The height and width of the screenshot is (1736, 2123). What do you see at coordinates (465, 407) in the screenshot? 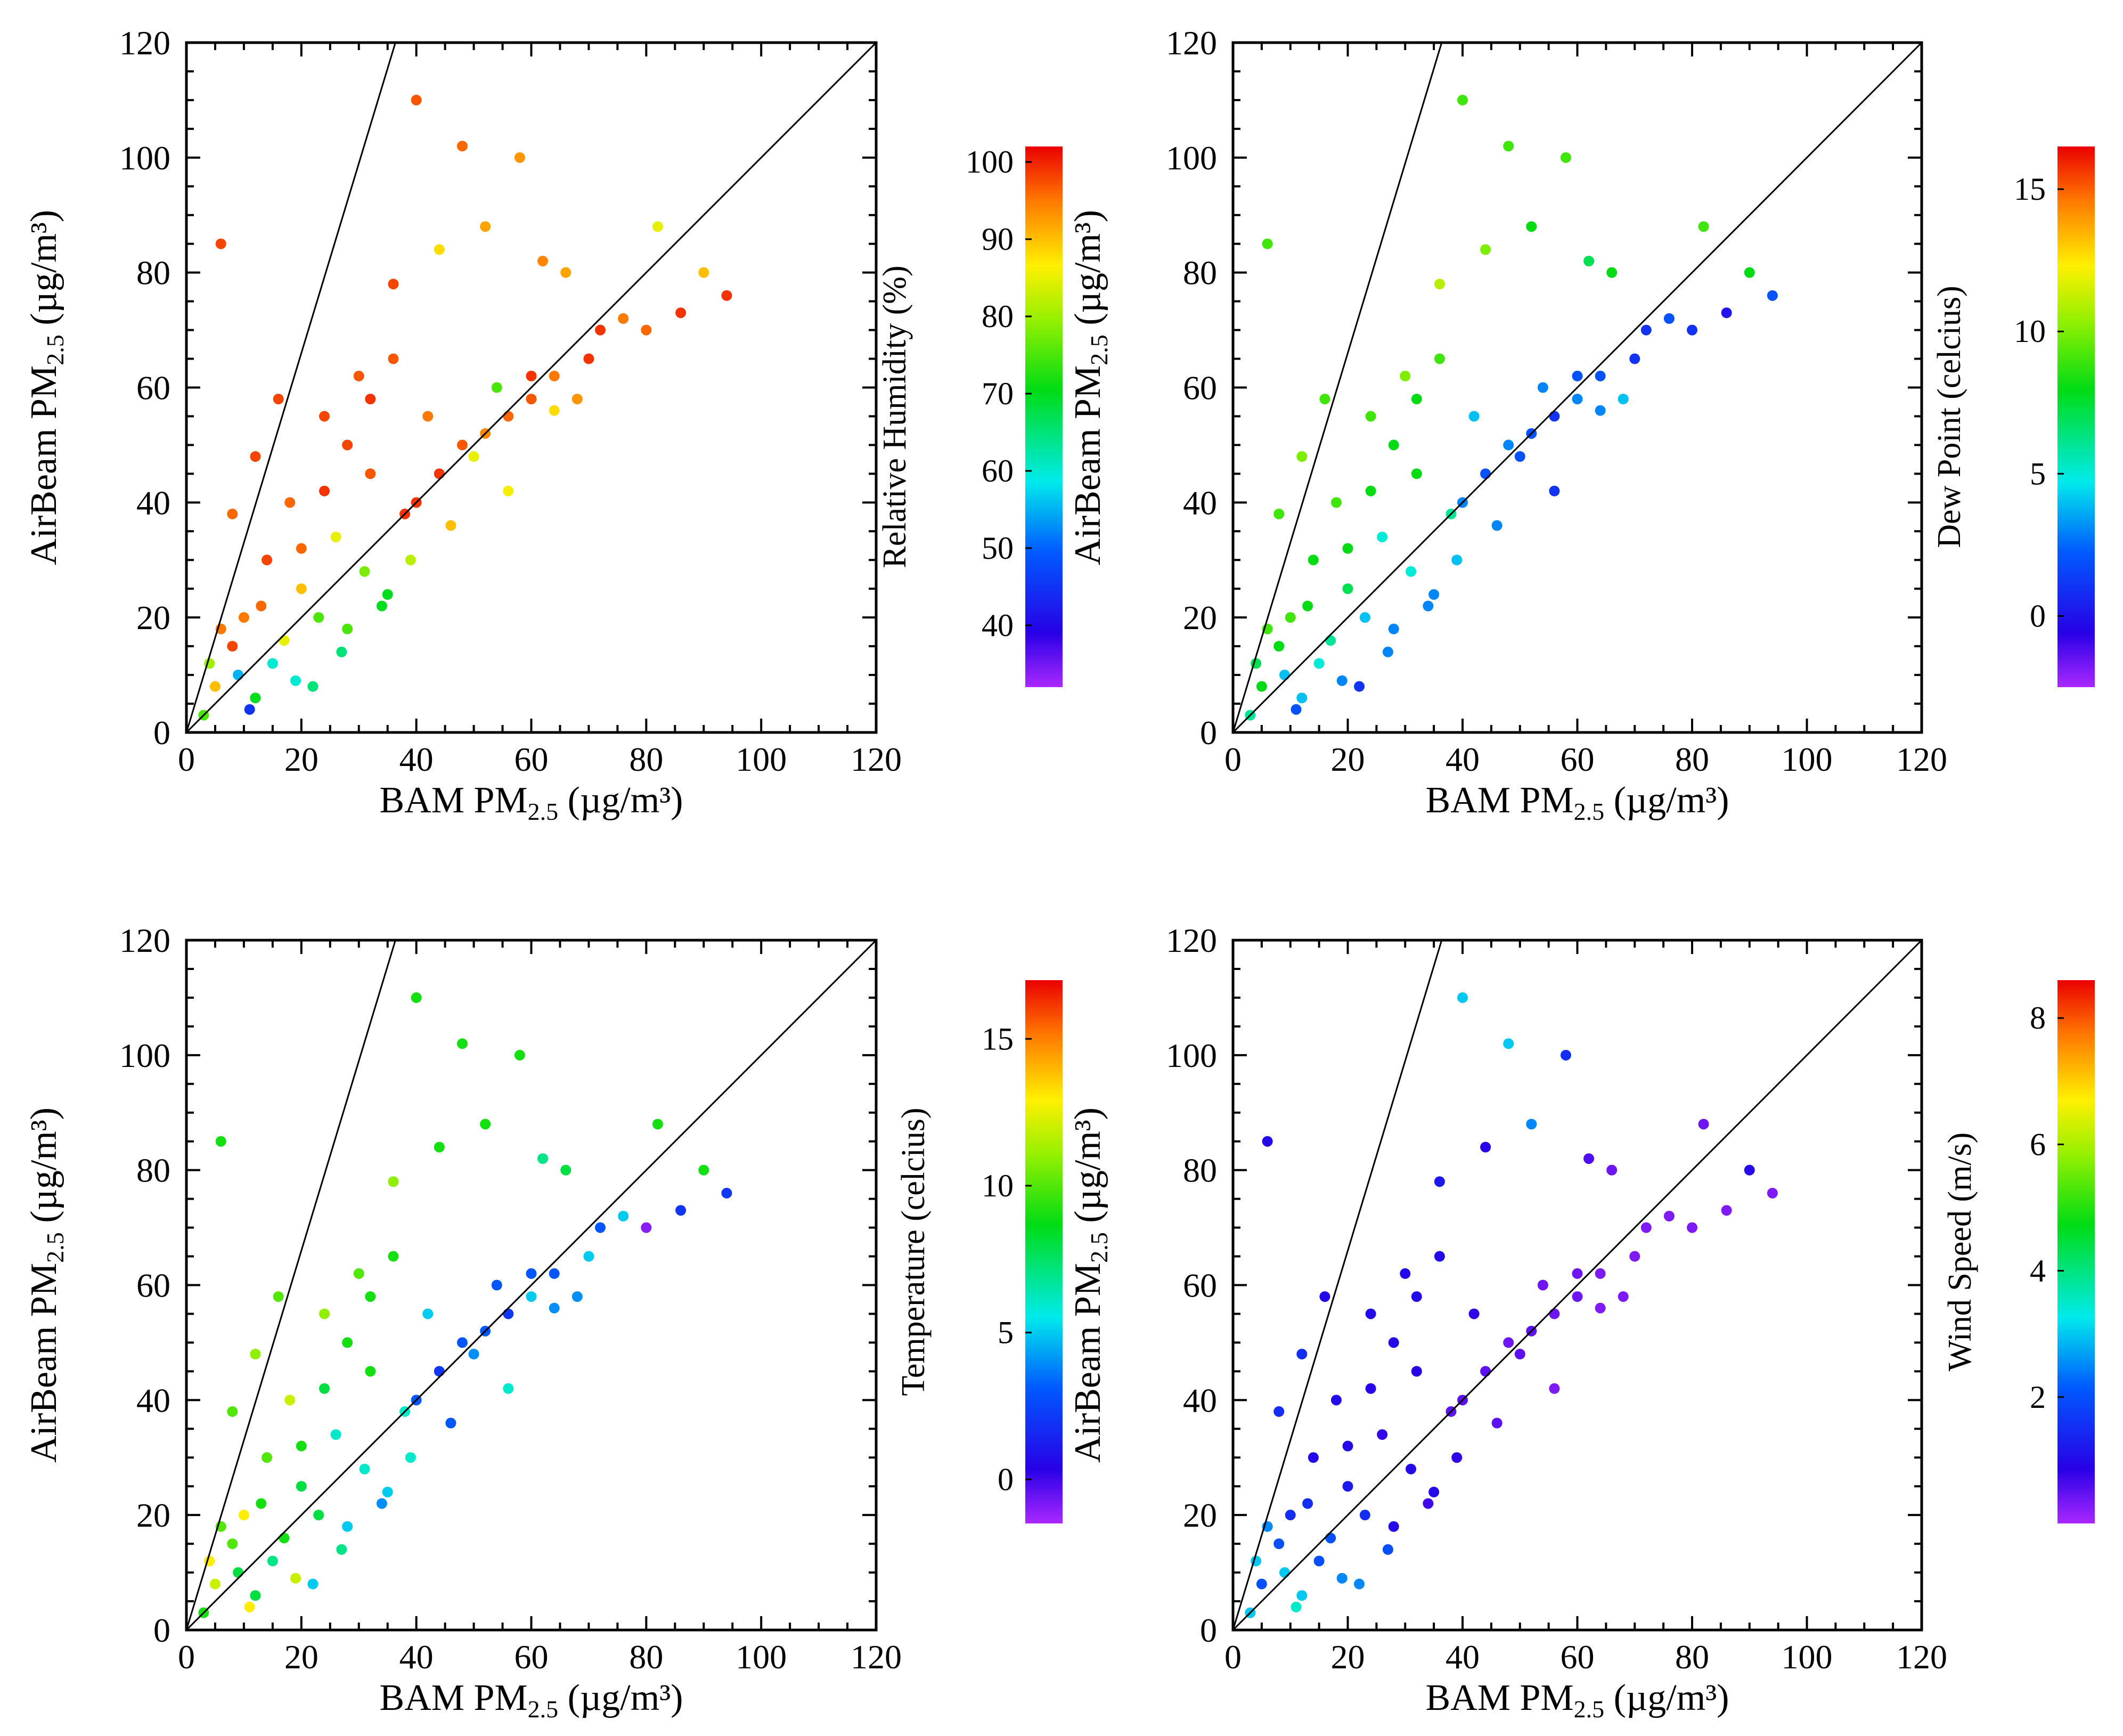
I see `data-points` at bounding box center [465, 407].